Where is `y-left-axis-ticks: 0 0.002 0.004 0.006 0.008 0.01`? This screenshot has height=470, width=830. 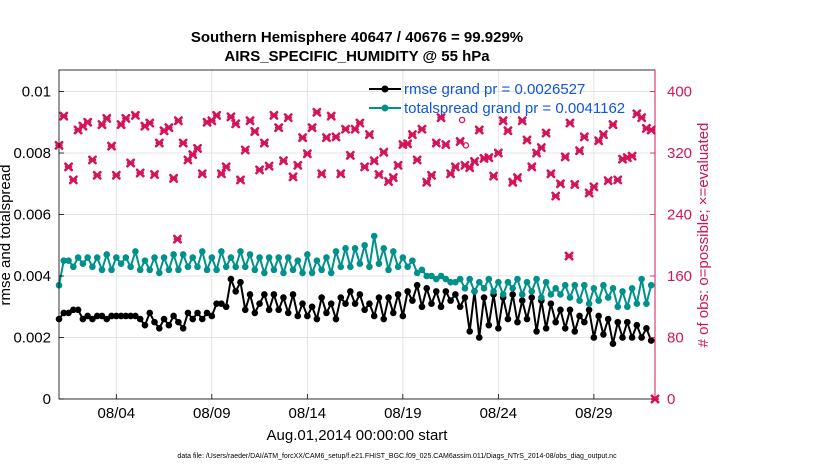 y-left-axis-ticks: 0 0.002 0.004 0.006 0.008 0.01 is located at coordinates (38, 246).